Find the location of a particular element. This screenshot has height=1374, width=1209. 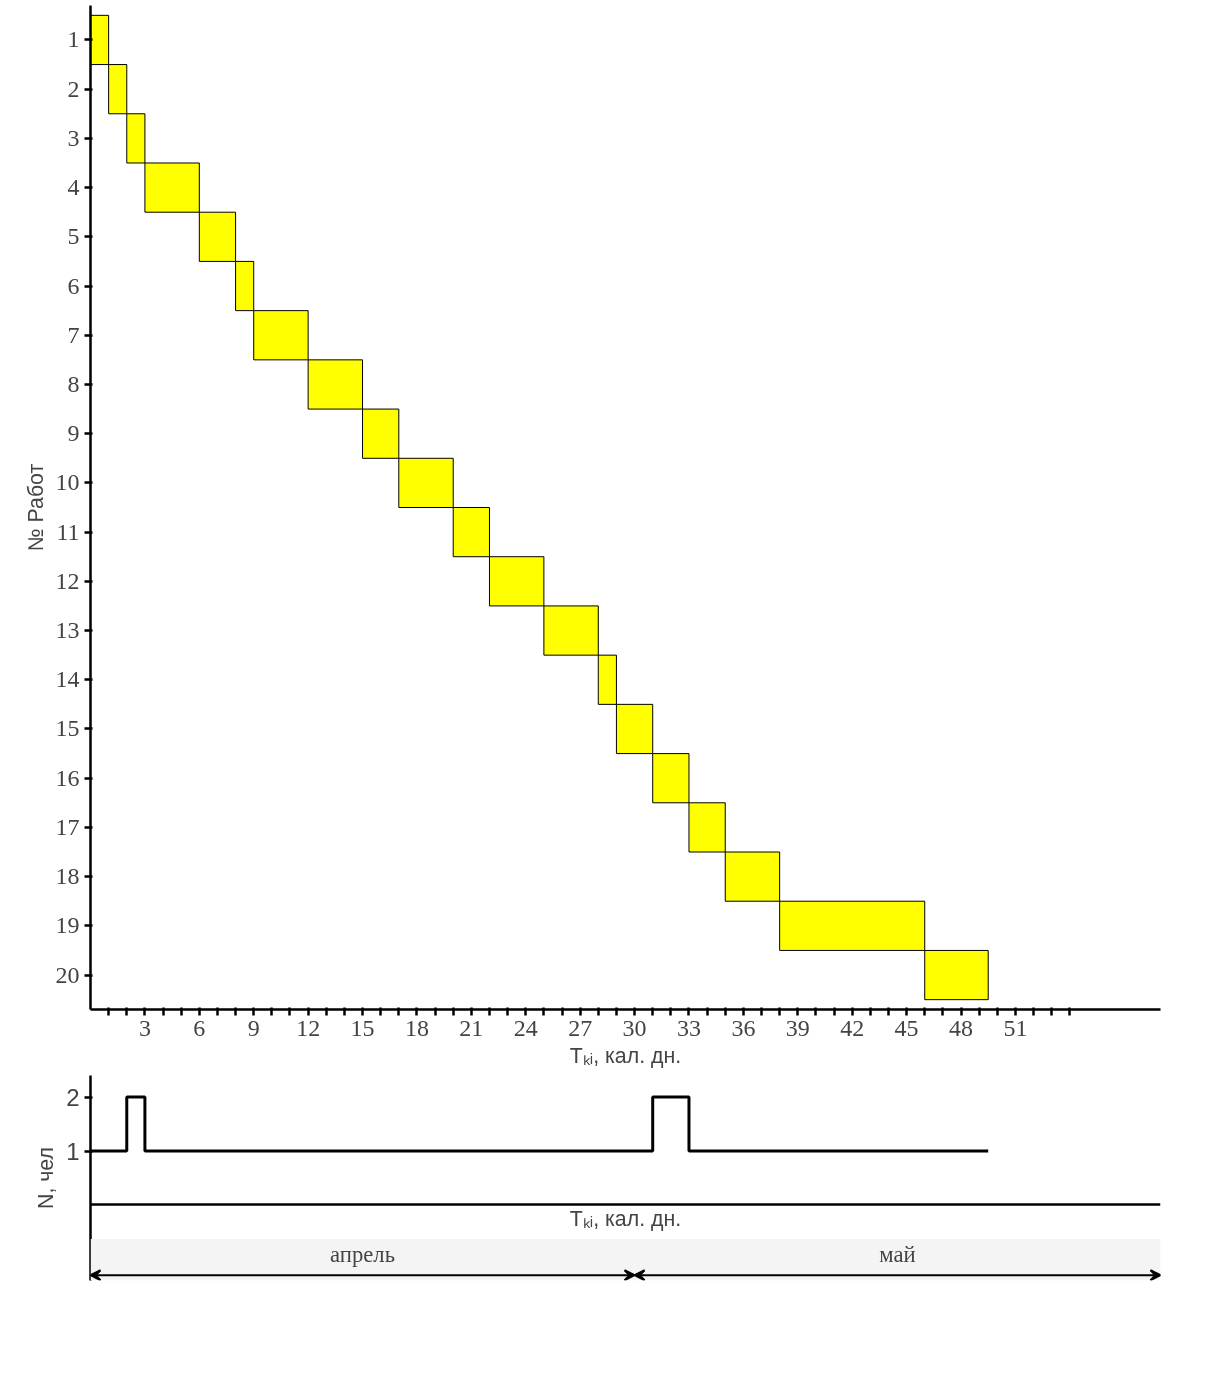

y-tick-label: 13 is located at coordinates (67, 630).